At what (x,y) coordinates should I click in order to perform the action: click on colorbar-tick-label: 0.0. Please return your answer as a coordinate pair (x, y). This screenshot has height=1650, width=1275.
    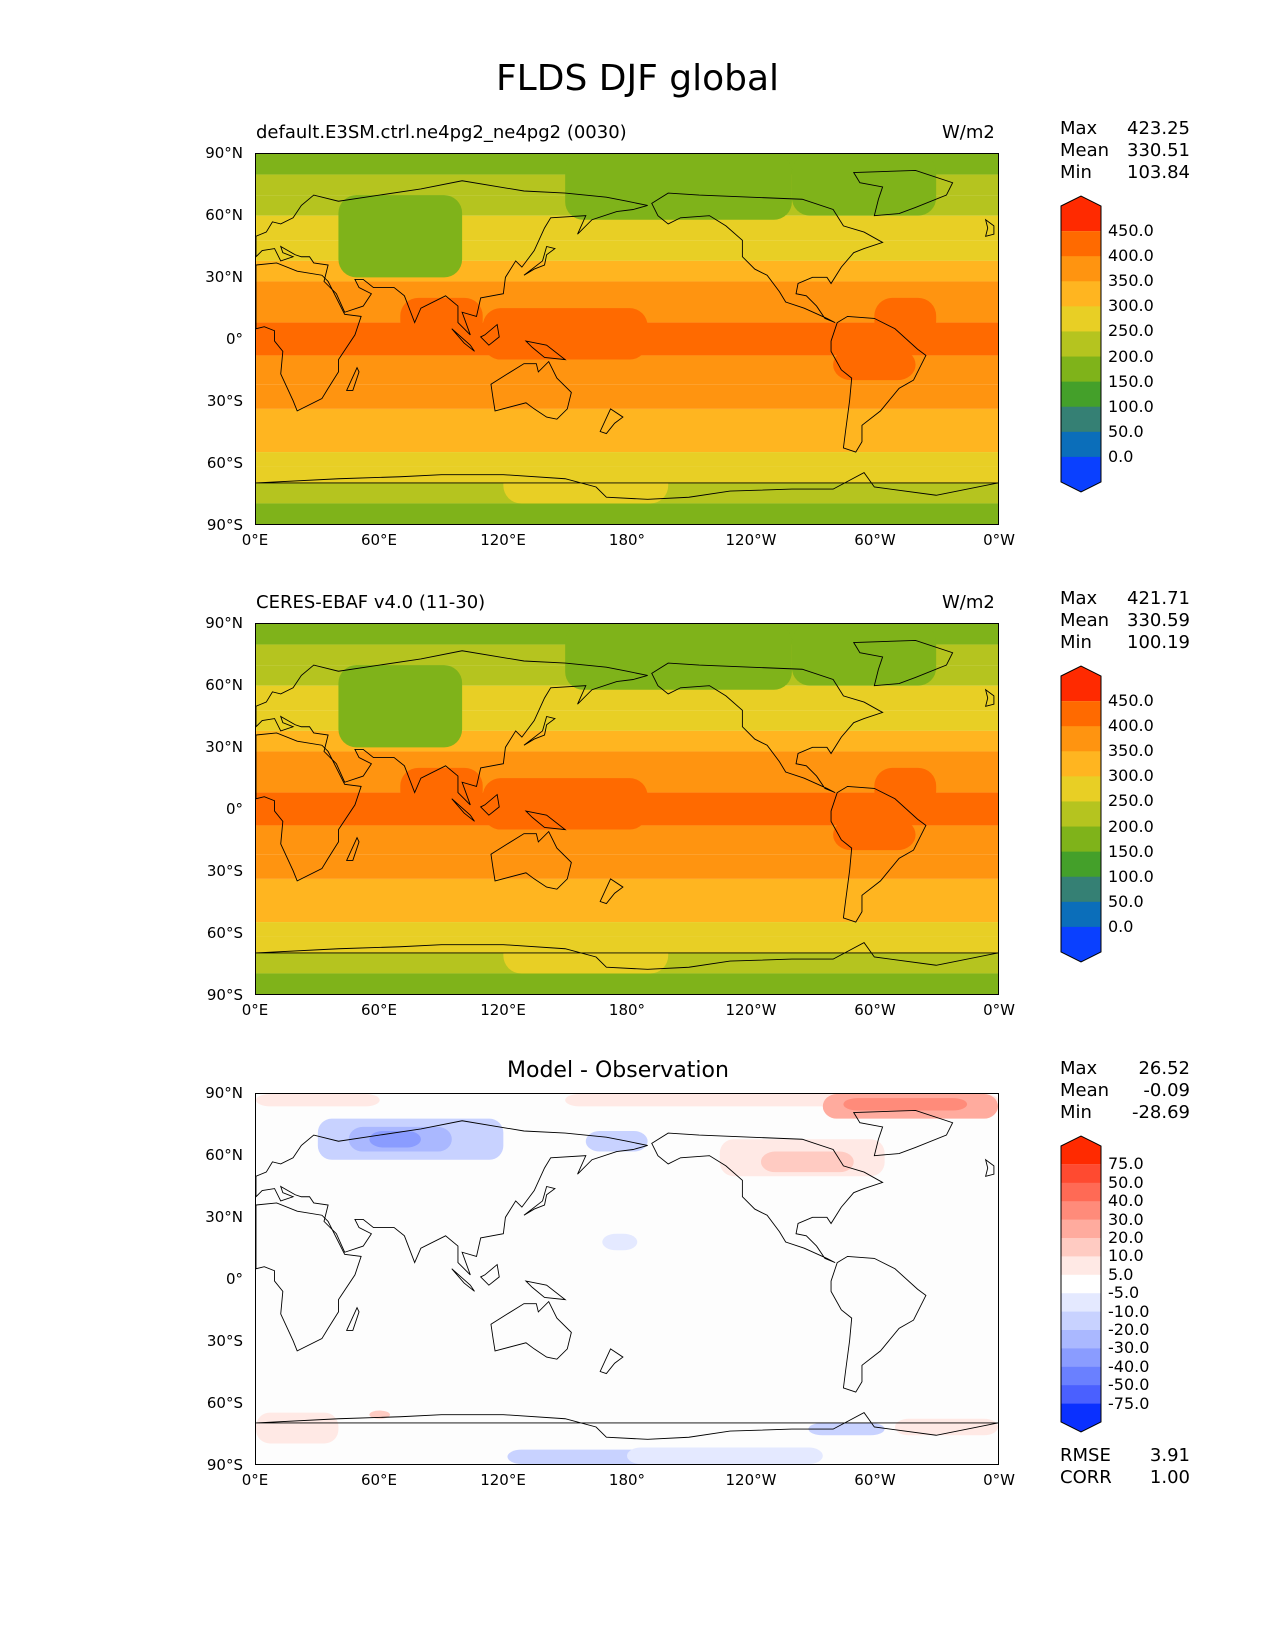
    Looking at the image, I should click on (1121, 456).